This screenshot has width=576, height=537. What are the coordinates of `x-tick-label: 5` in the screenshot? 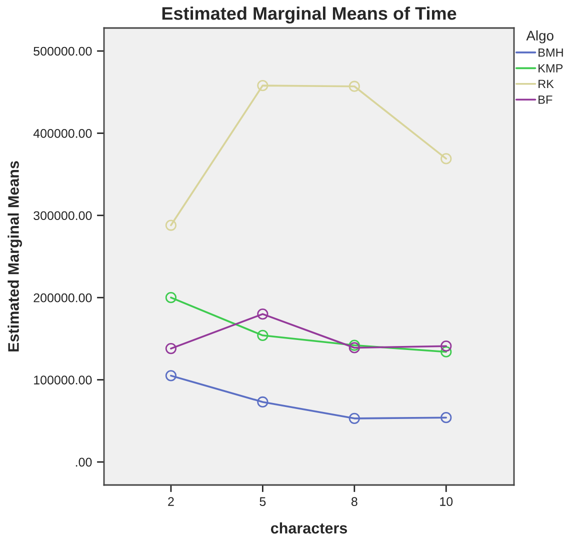 It's located at (263, 501).